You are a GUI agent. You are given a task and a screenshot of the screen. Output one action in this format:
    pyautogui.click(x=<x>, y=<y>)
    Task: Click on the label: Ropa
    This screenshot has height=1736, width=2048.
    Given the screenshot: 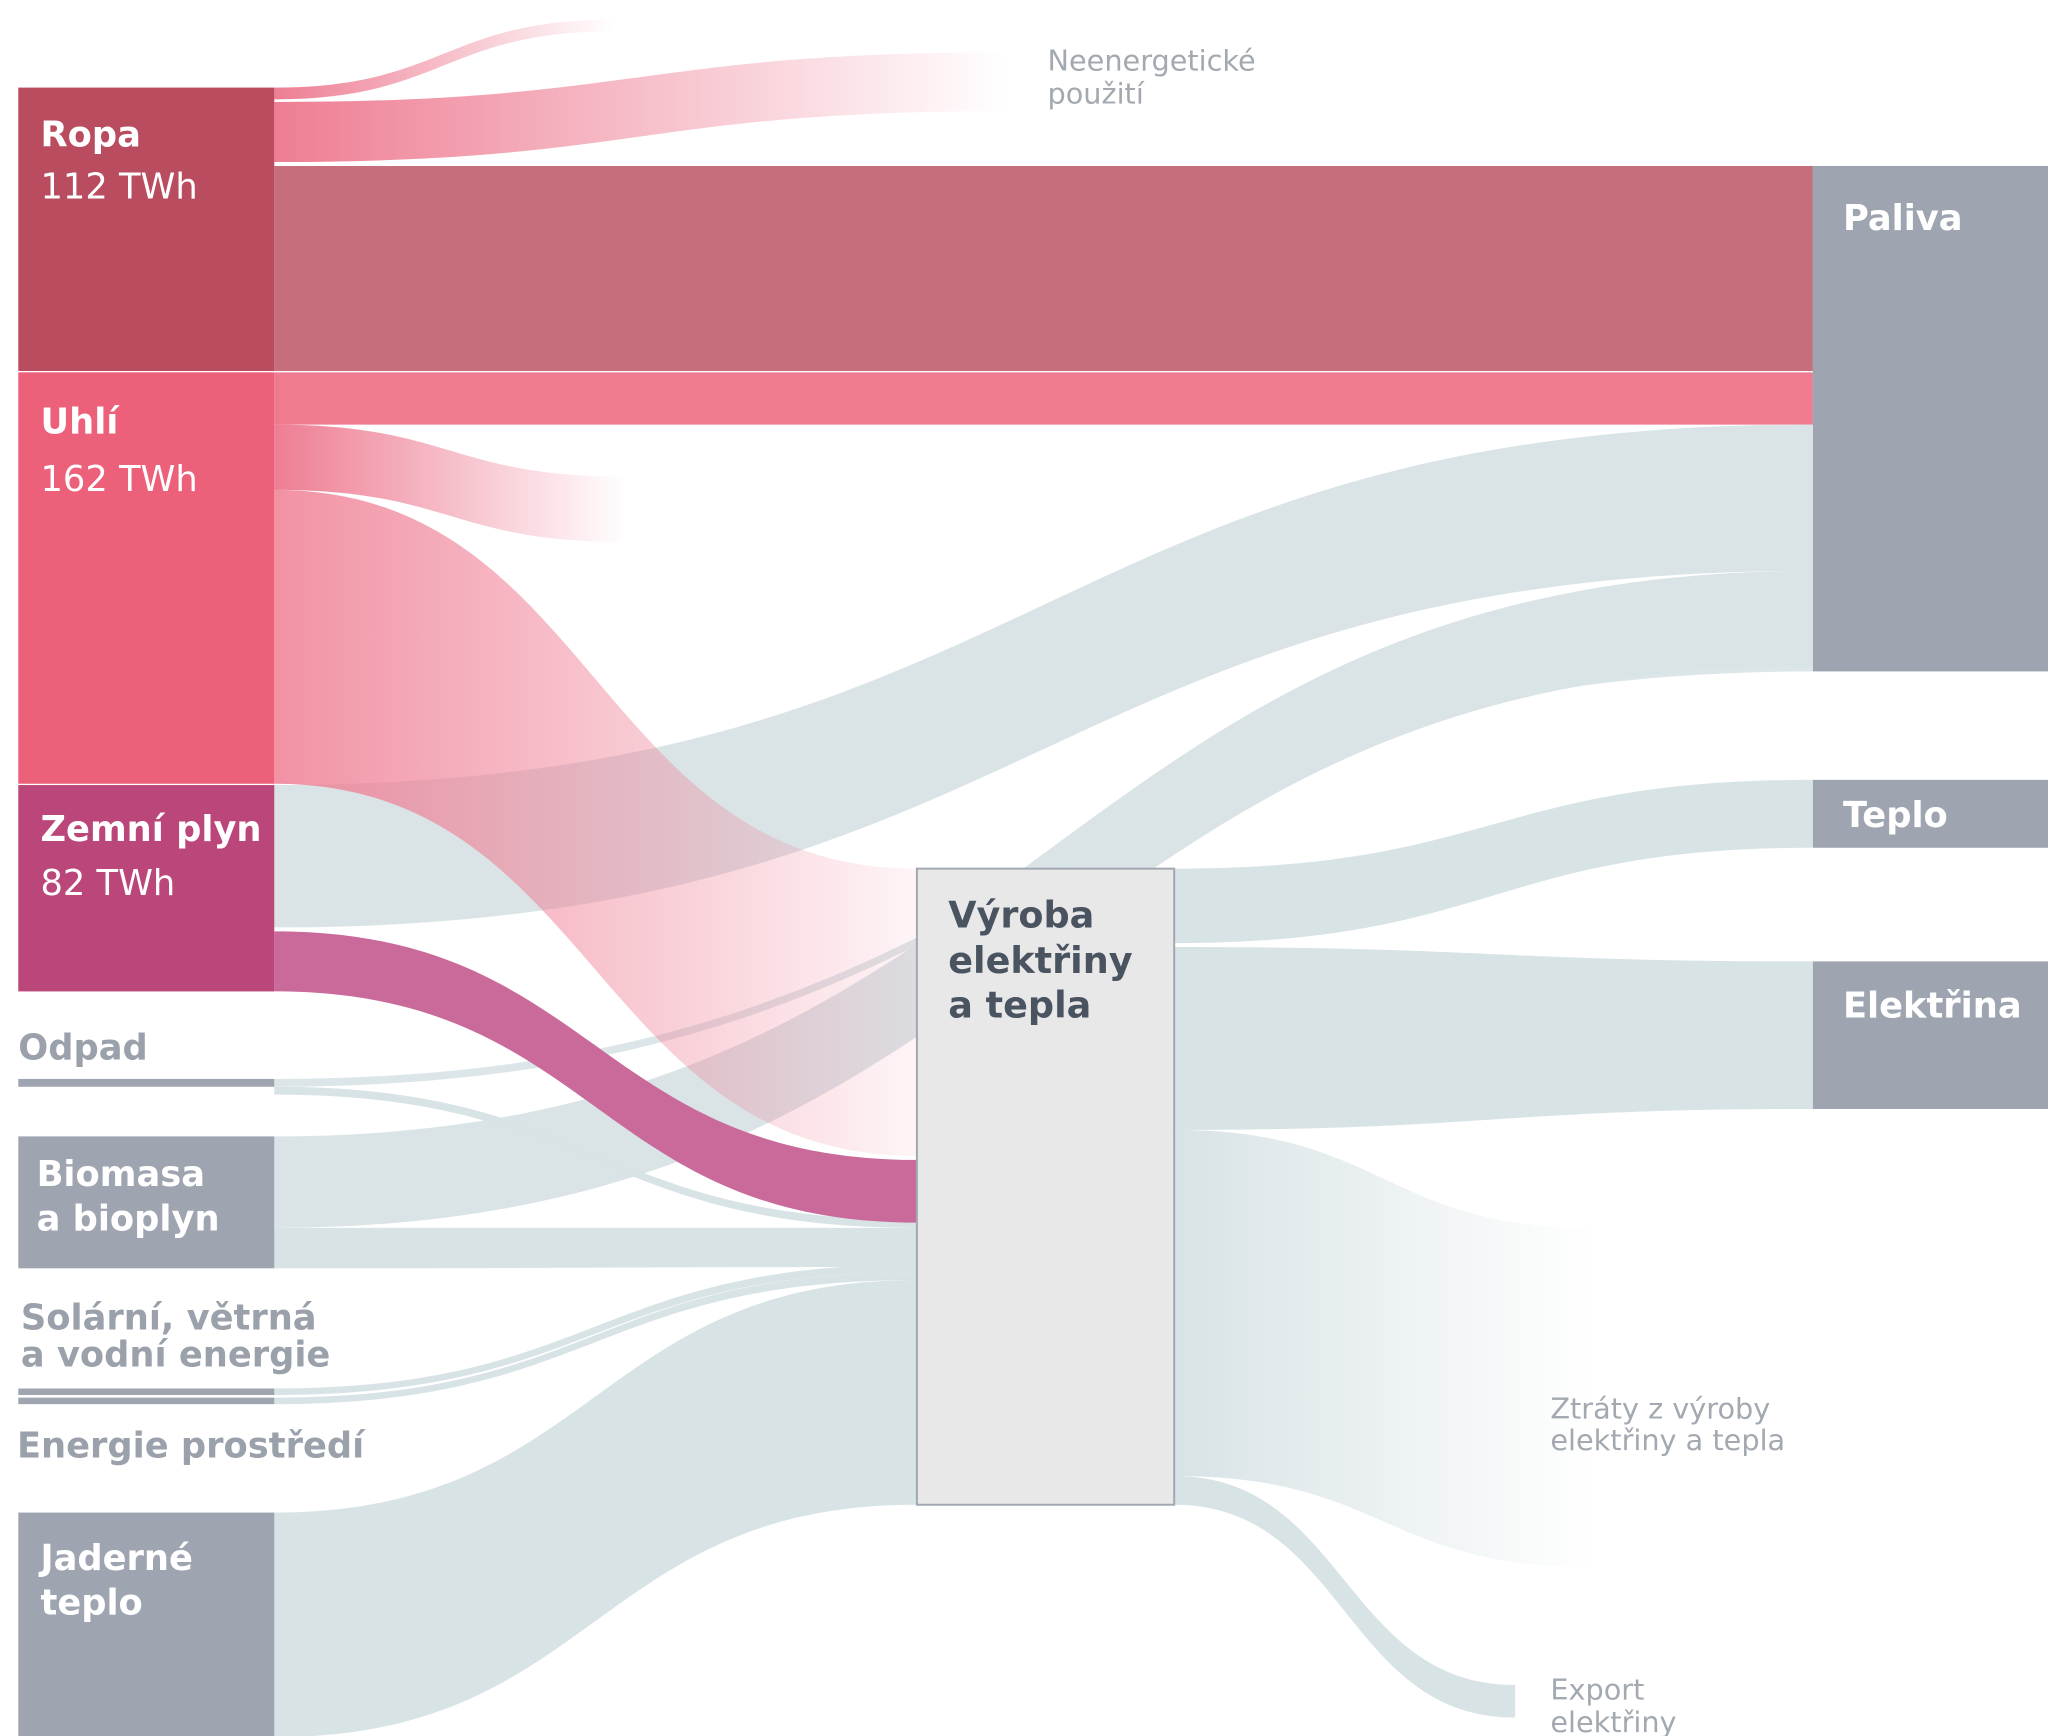 What is the action you would take?
    pyautogui.click(x=90, y=134)
    